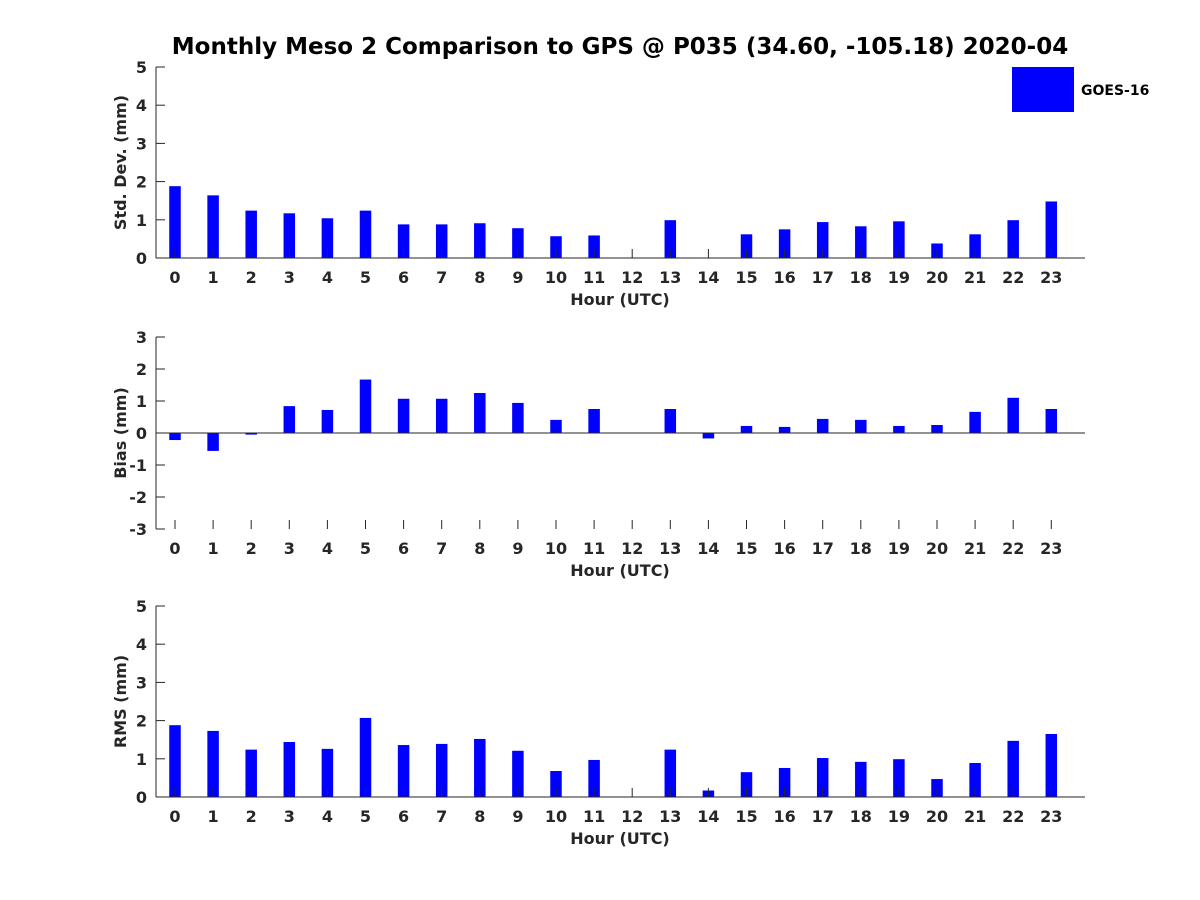  I want to click on std-dev-xtick-label: 7, so click(441, 277).